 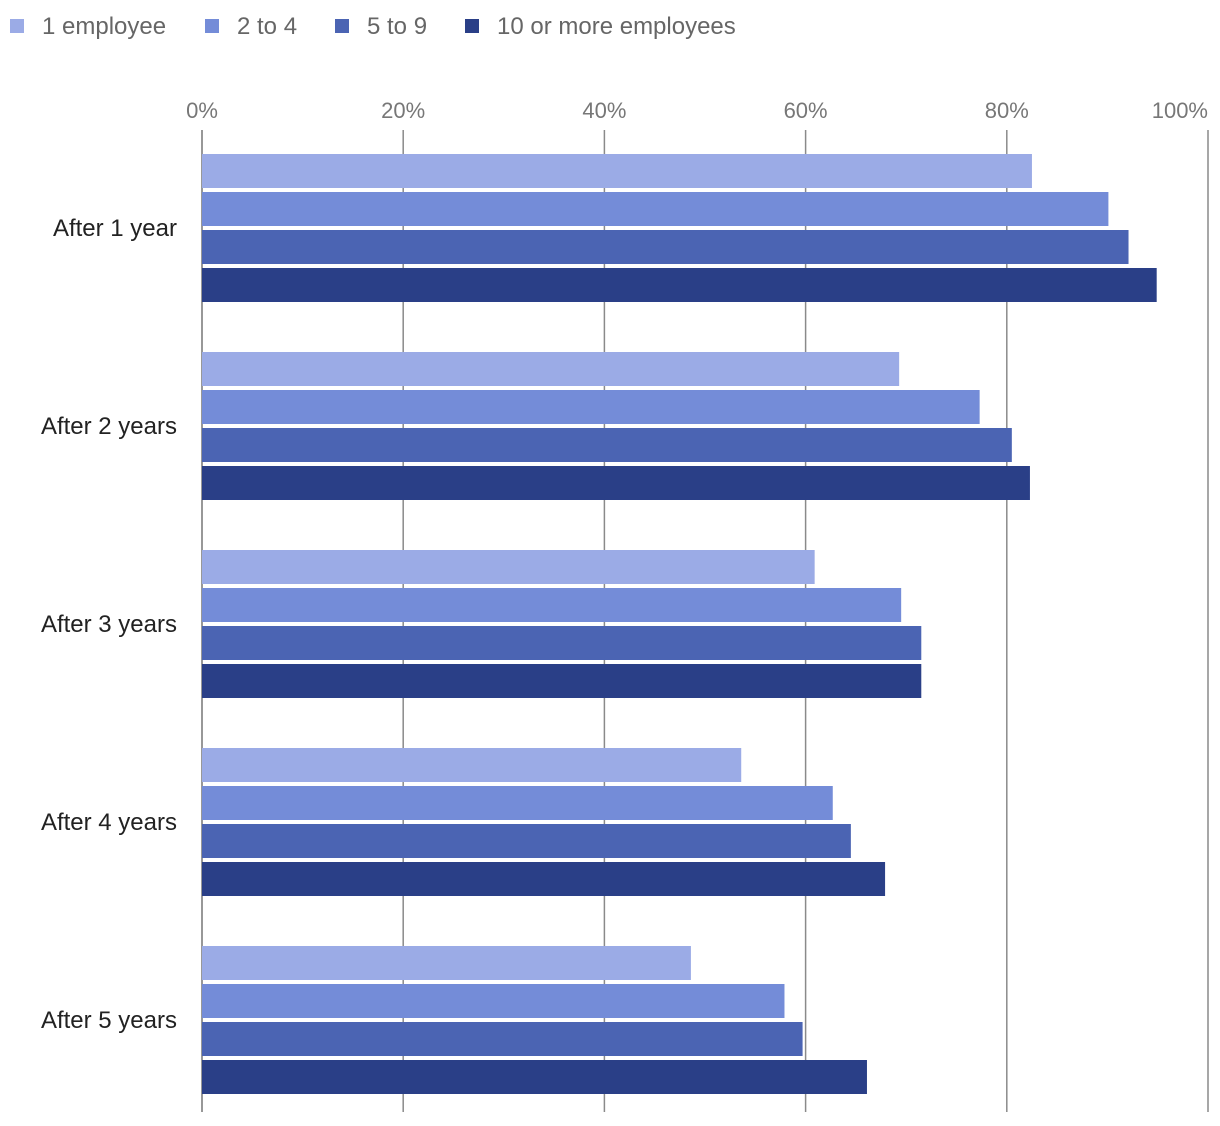 What do you see at coordinates (267, 26) in the screenshot?
I see `legend-label: 2 to 4` at bounding box center [267, 26].